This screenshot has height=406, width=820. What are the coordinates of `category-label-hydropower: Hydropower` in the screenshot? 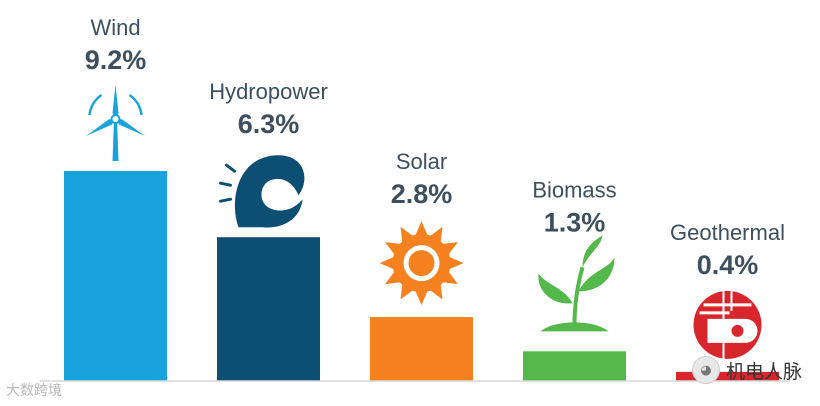 It's located at (268, 91).